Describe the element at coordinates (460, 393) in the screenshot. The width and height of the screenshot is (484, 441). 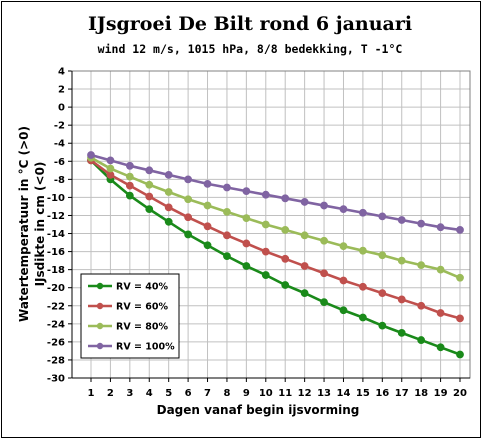
I see `x-tick-label: 20` at that location.